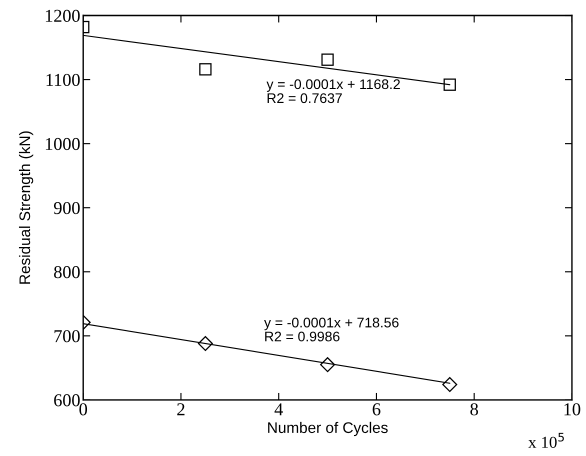 This screenshot has width=586, height=456. Describe the element at coordinates (63, 144) in the screenshot. I see `y-tick-label: 1000` at that location.